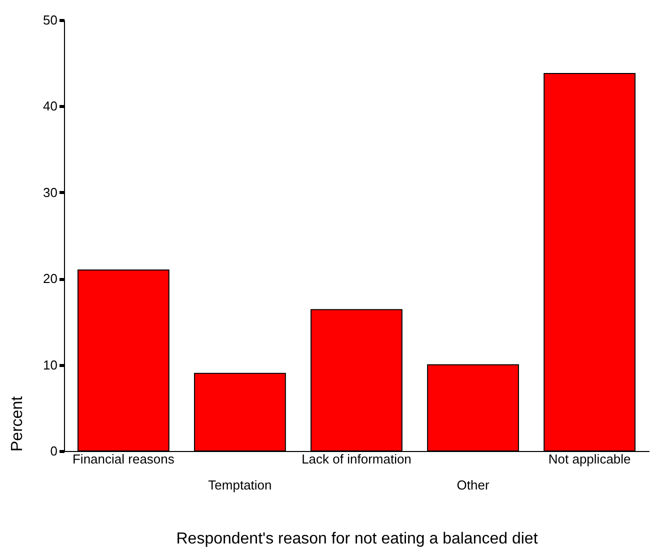 This screenshot has width=663, height=555. Describe the element at coordinates (50, 278) in the screenshot. I see `y-tick-label: 20` at that location.